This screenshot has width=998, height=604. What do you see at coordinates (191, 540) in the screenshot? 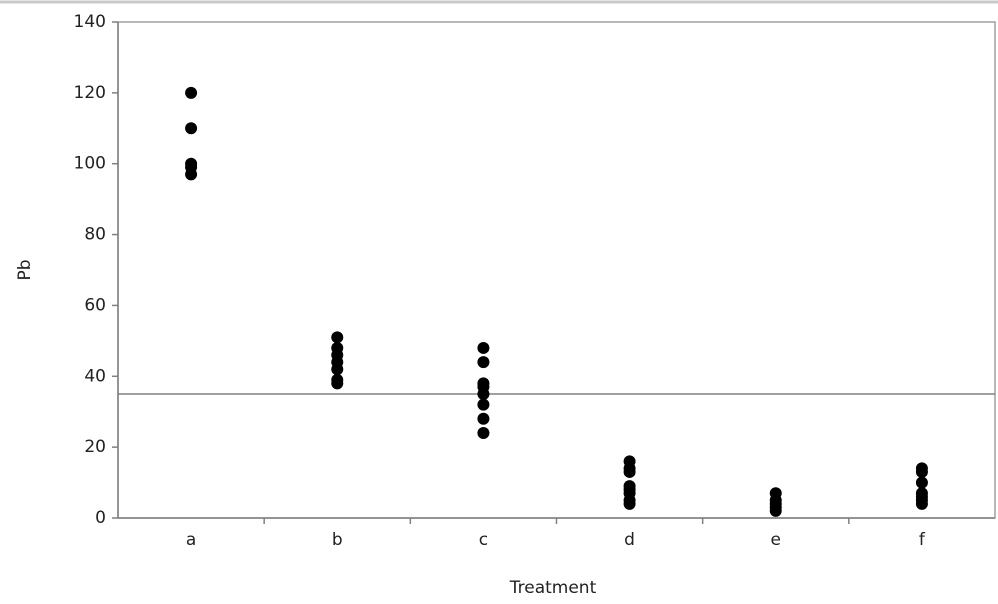
I see `x-tick-label: a` at bounding box center [191, 540].